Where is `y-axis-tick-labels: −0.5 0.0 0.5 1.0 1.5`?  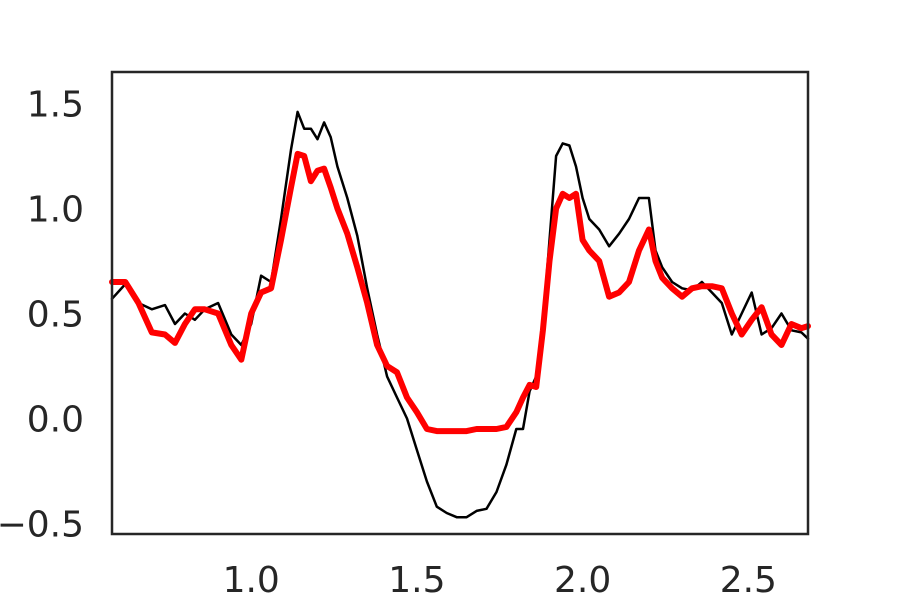 y-axis-tick-labels: −0.5 0.0 0.5 1.0 1.5 is located at coordinates (42, 315).